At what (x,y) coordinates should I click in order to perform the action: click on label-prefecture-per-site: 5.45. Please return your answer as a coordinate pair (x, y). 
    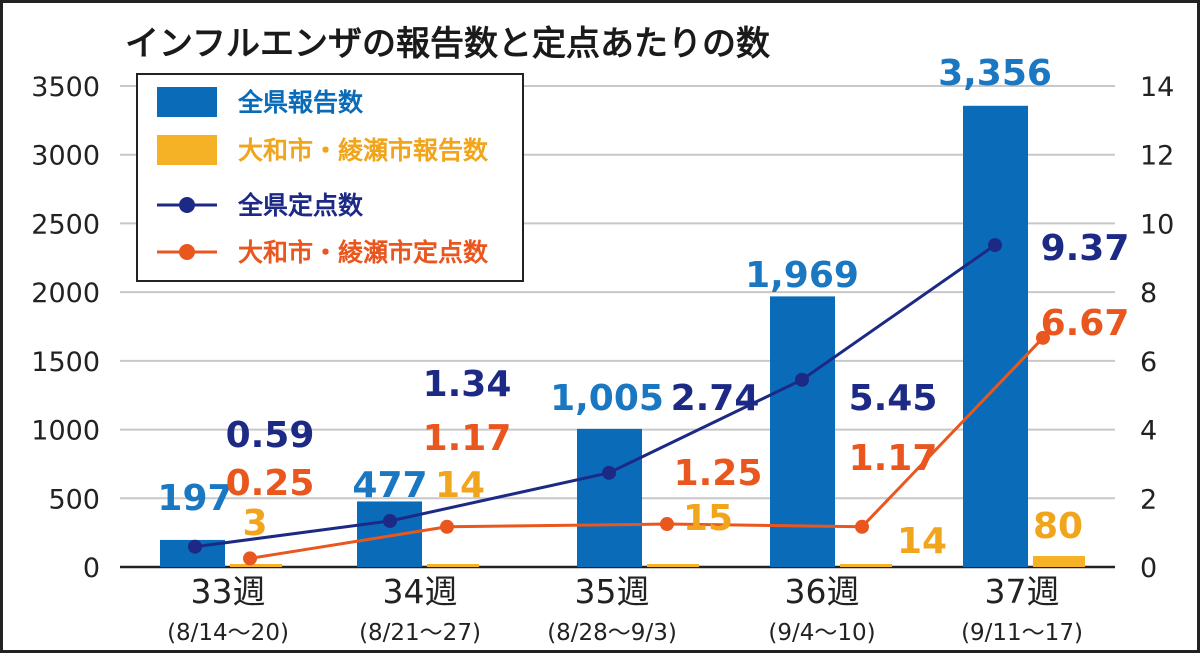
    Looking at the image, I should click on (893, 398).